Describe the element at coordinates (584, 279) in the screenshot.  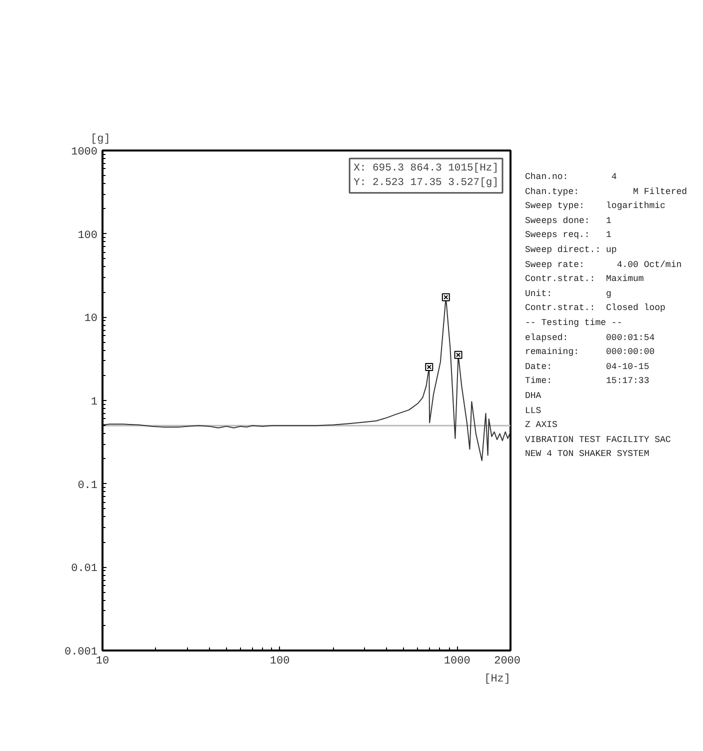
I see `text: Contr.strat.: Maximum` at that location.